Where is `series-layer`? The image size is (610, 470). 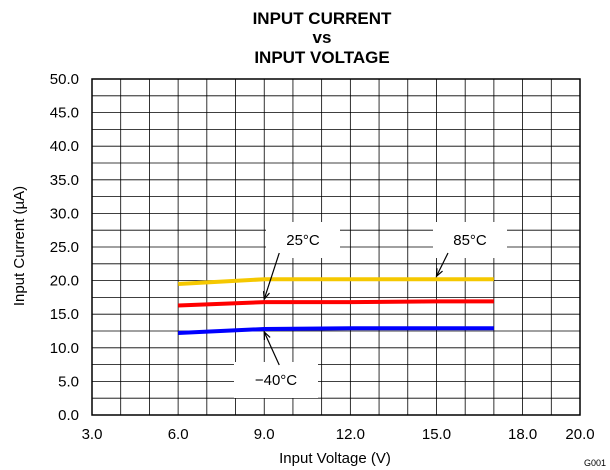
series-layer is located at coordinates (336, 306).